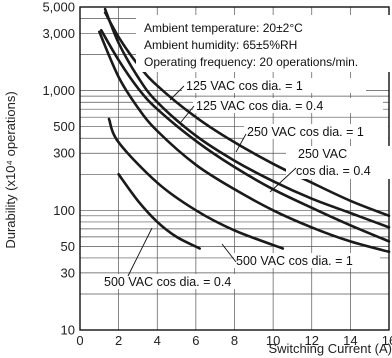 This screenshot has height=358, width=392. Describe the element at coordinates (312, 340) in the screenshot. I see `x-tick-label: 12` at that location.